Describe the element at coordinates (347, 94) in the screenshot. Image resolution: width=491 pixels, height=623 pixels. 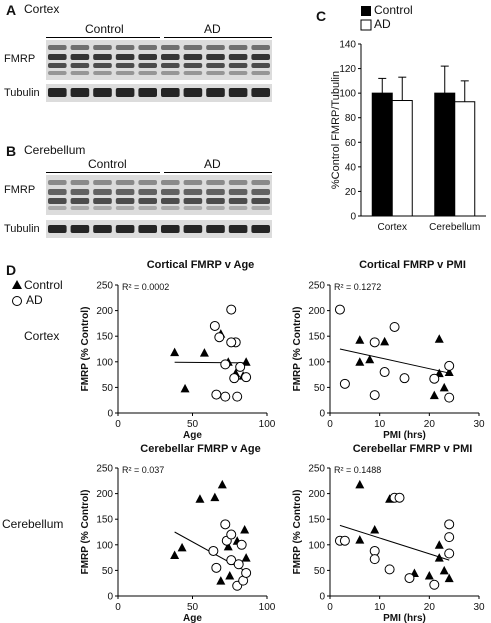
I see `bar-y-tick-label: 100` at that location.